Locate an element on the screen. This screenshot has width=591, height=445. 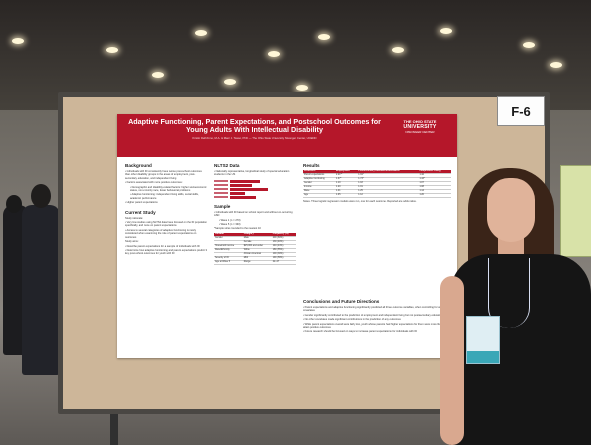
table-cell: Income is located at coordinates (319, 187).